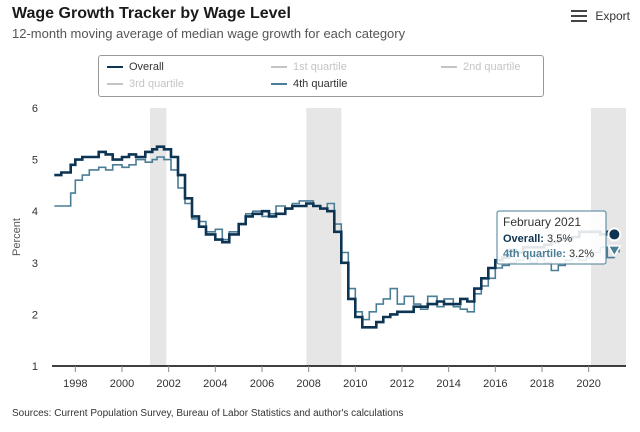 The height and width of the screenshot is (432, 640). Describe the element at coordinates (614, 251) in the screenshot. I see `marker-4th-quartile` at that location.